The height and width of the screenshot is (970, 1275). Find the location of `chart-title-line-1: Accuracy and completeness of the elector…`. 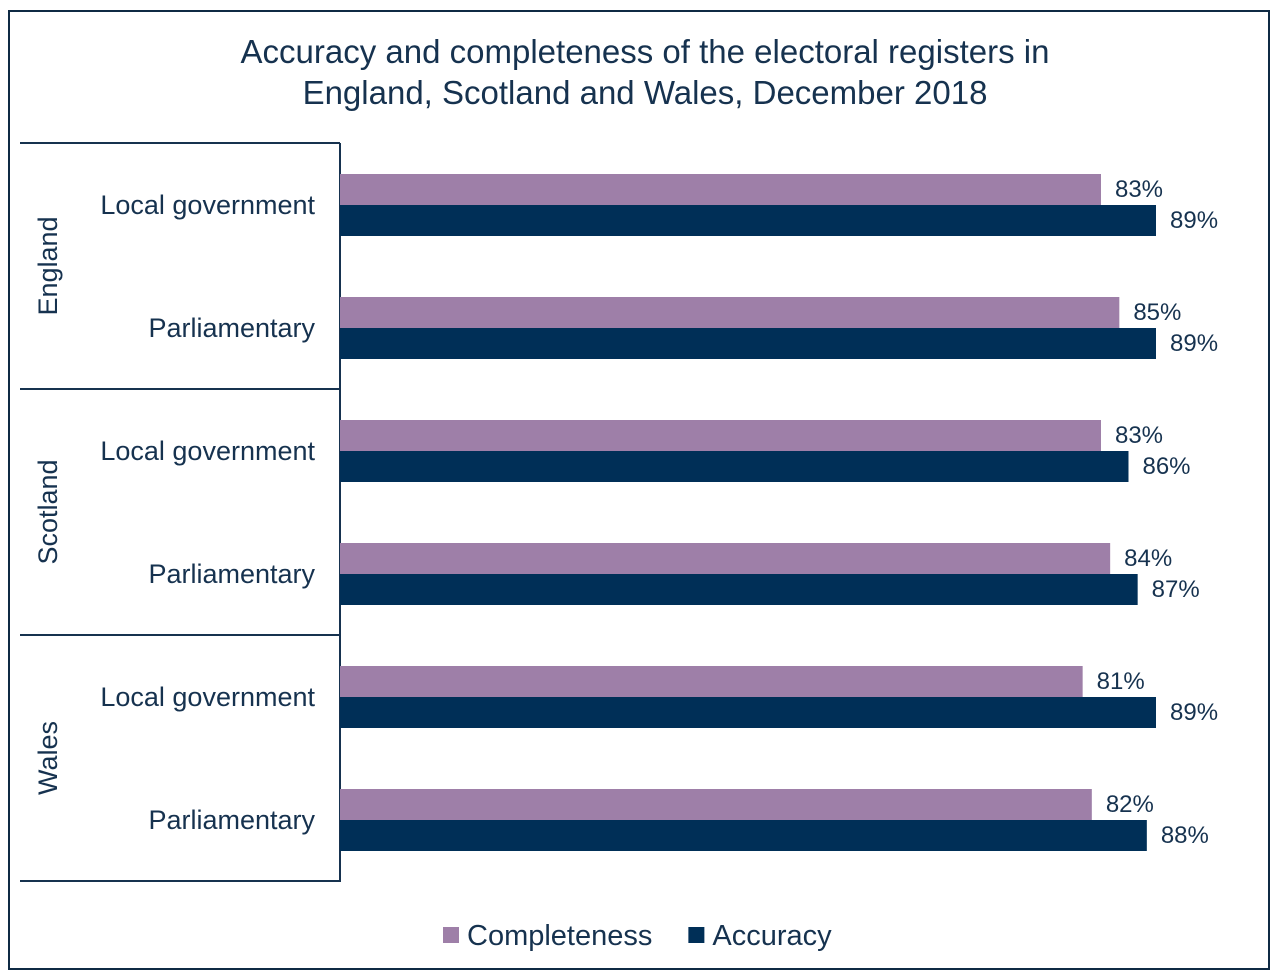

chart-title-line-1: Accuracy and completeness of the elector… is located at coordinates (645, 51).